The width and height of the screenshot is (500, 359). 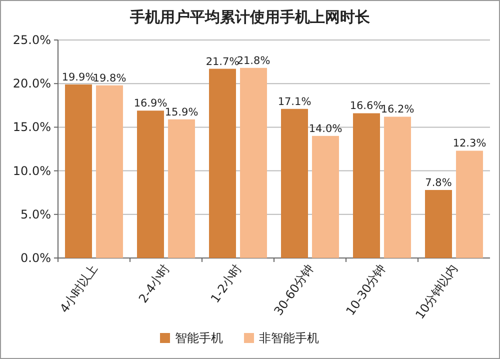 I want to click on y-tick-label: 20.0%, so click(x=31, y=83).